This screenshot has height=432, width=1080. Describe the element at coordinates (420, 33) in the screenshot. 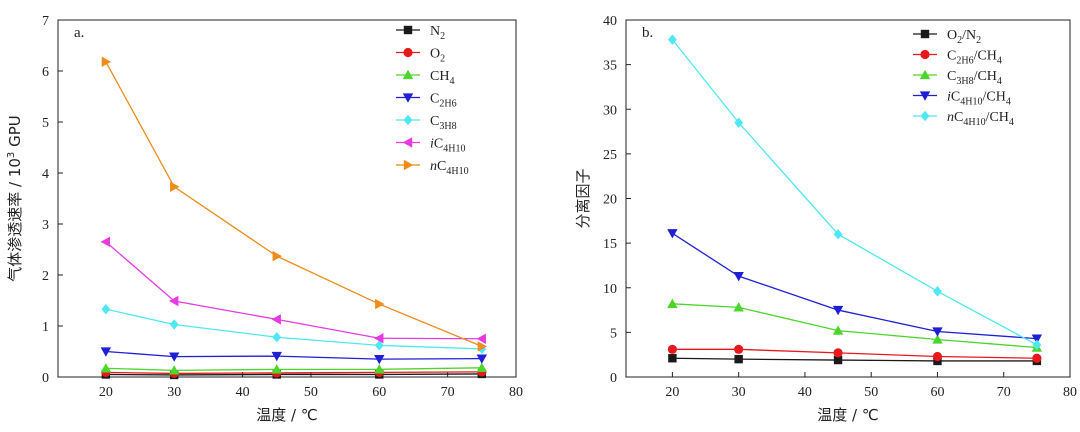

I see `legend-item: N2` at that location.